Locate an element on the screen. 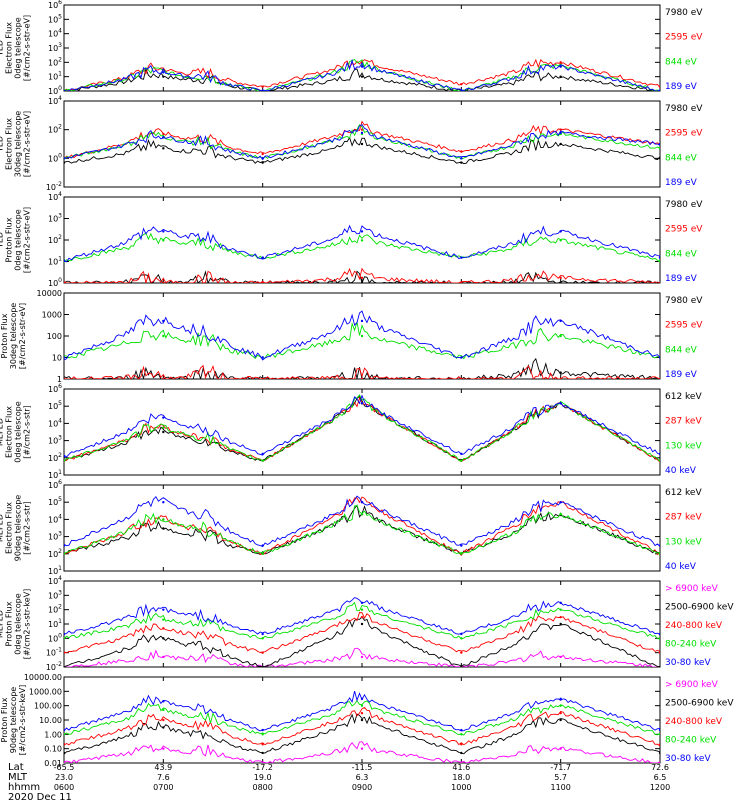 The width and height of the screenshot is (750, 800). legend-entry: 240-800 keV is located at coordinates (694, 722).